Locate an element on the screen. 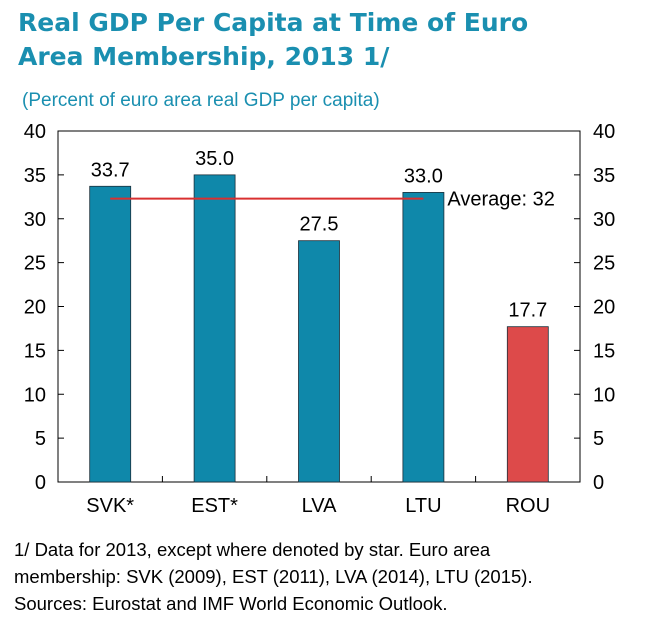 This screenshot has width=650, height=625. bar-SVK is located at coordinates (110, 334).